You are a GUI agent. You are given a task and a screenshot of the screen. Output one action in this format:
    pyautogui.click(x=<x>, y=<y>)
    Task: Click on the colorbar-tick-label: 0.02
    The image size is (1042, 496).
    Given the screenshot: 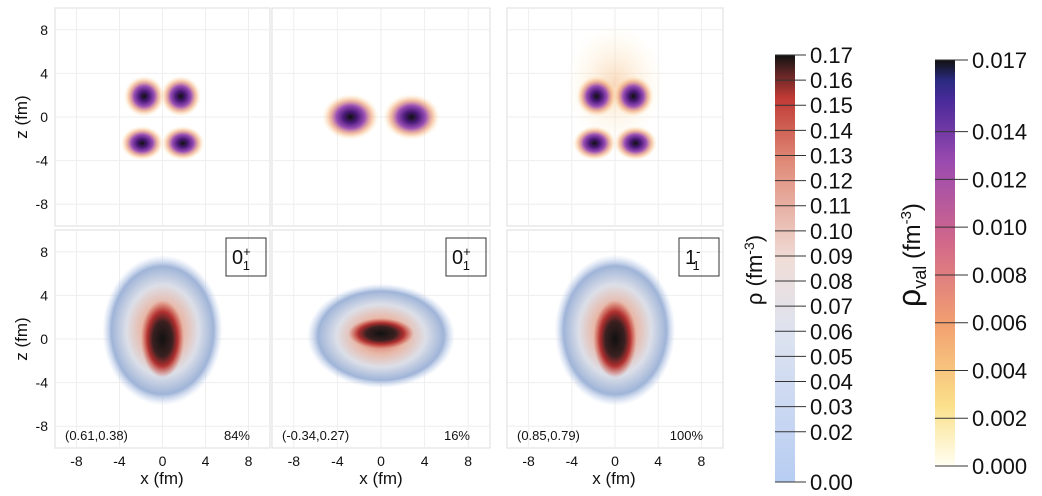 What is the action you would take?
    pyautogui.click(x=831, y=432)
    